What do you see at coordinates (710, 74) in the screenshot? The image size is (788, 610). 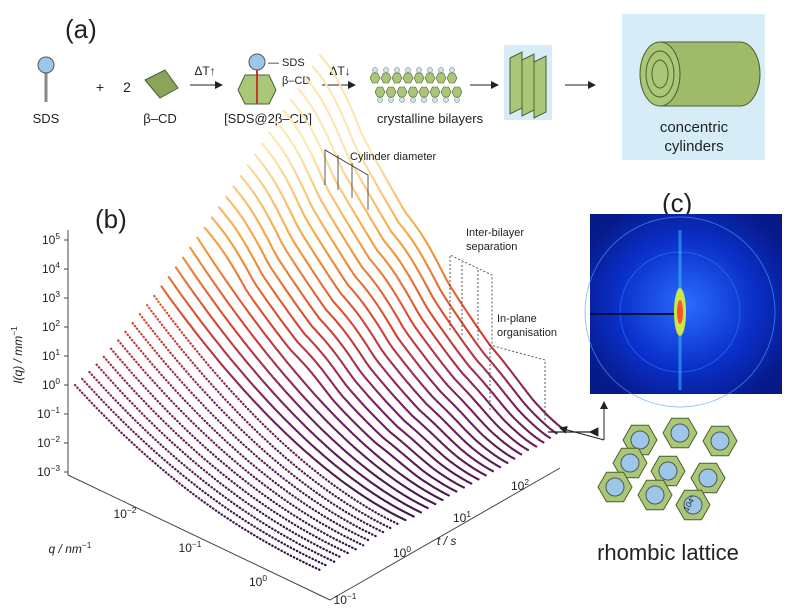 I see `cylinder` at bounding box center [710, 74].